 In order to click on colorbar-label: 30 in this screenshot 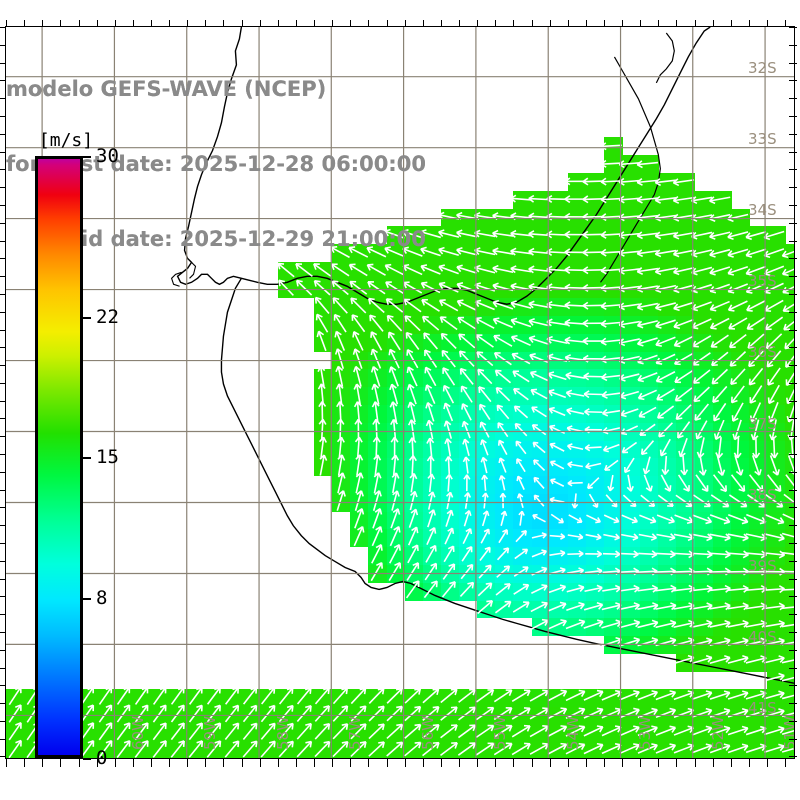, I will do `click(107, 156)`.